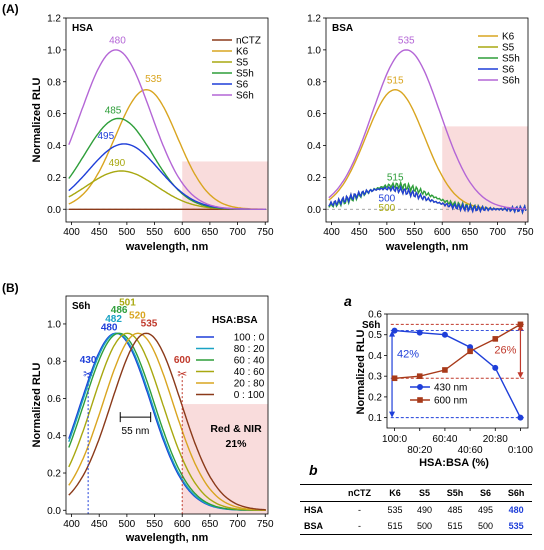  Describe the element at coordinates (149, 324) in the screenshot. I see `peak-label: 535` at that location.